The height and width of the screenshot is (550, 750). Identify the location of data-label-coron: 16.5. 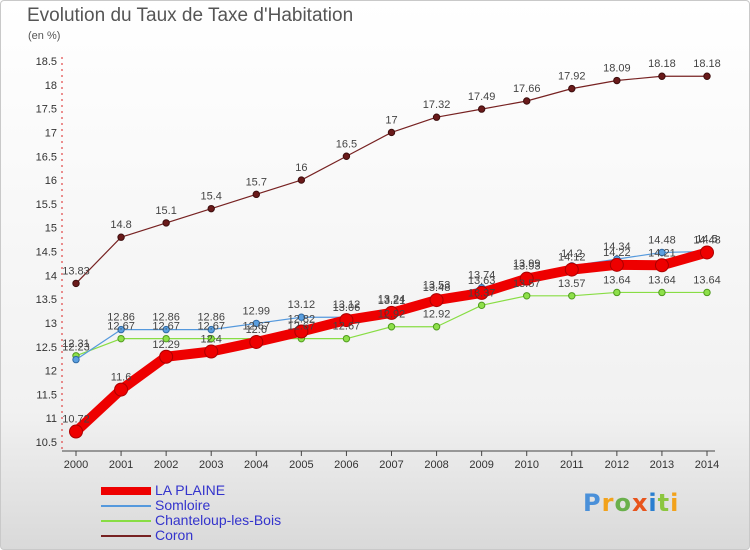
(346, 144).